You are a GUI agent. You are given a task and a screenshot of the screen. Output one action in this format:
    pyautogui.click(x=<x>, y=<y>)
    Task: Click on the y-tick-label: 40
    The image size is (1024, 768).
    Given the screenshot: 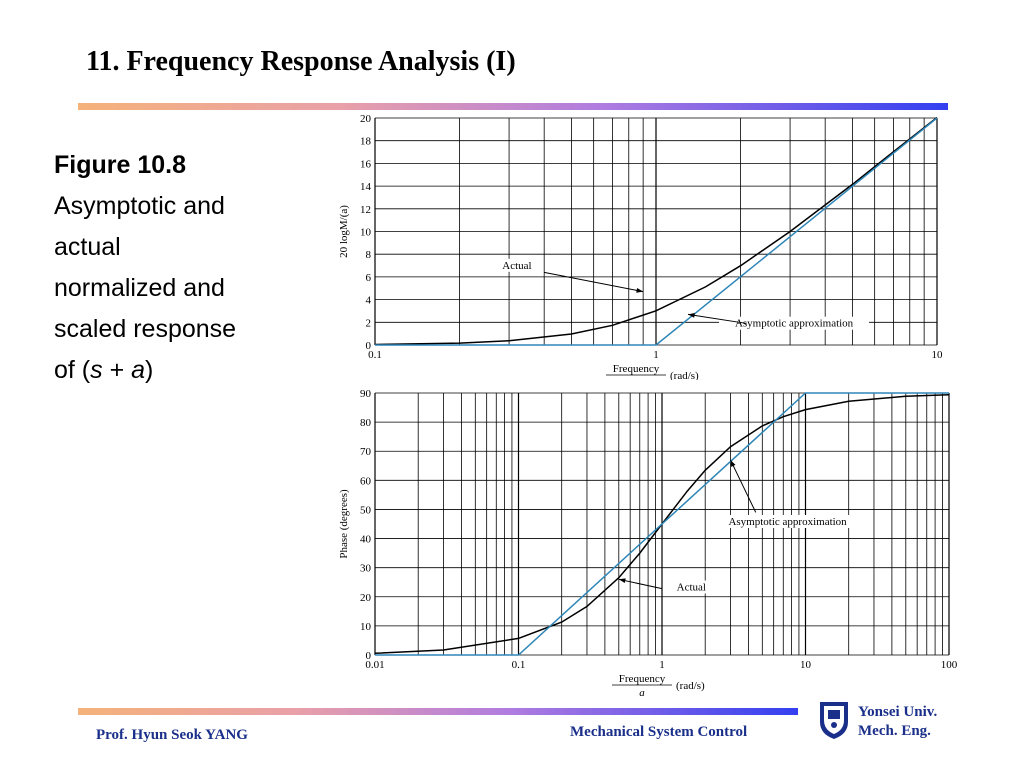 What is the action you would take?
    pyautogui.click(x=366, y=540)
    